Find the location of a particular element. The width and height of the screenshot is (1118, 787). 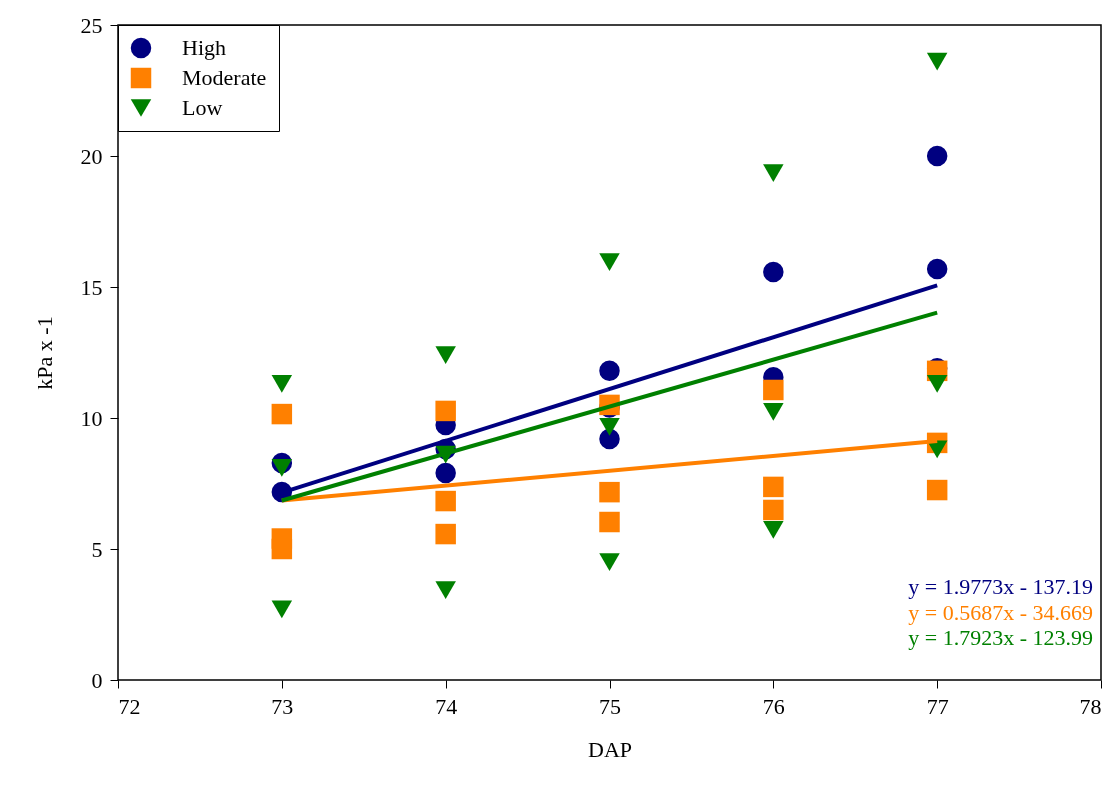

y-tick-label: 25 is located at coordinates (91, 25).